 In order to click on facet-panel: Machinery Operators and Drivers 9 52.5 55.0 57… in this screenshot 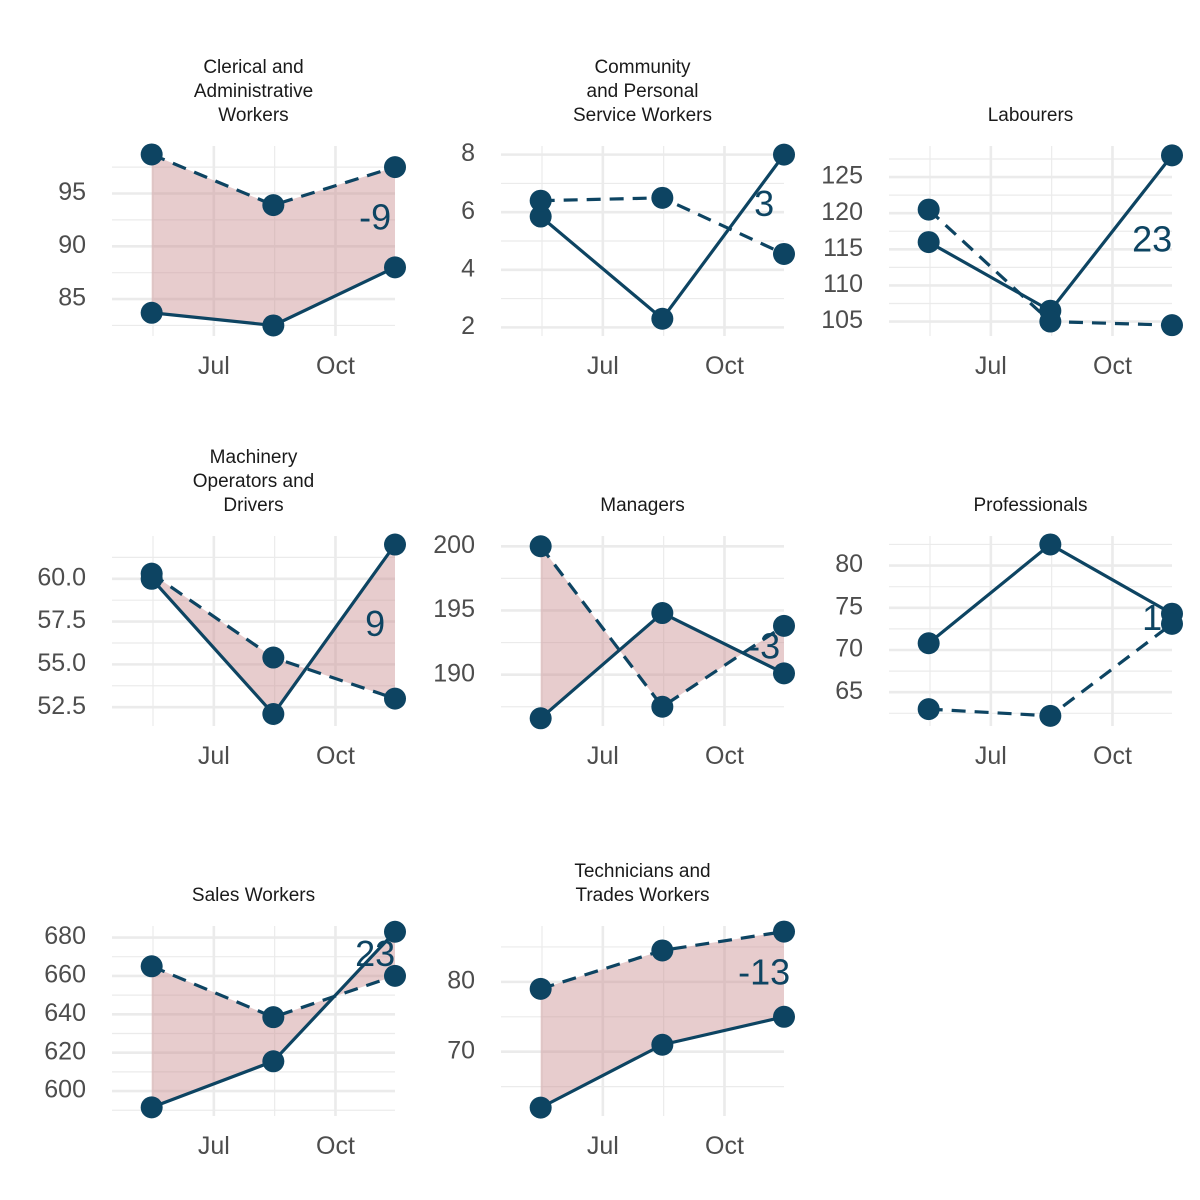, I will do `click(221, 608)`.